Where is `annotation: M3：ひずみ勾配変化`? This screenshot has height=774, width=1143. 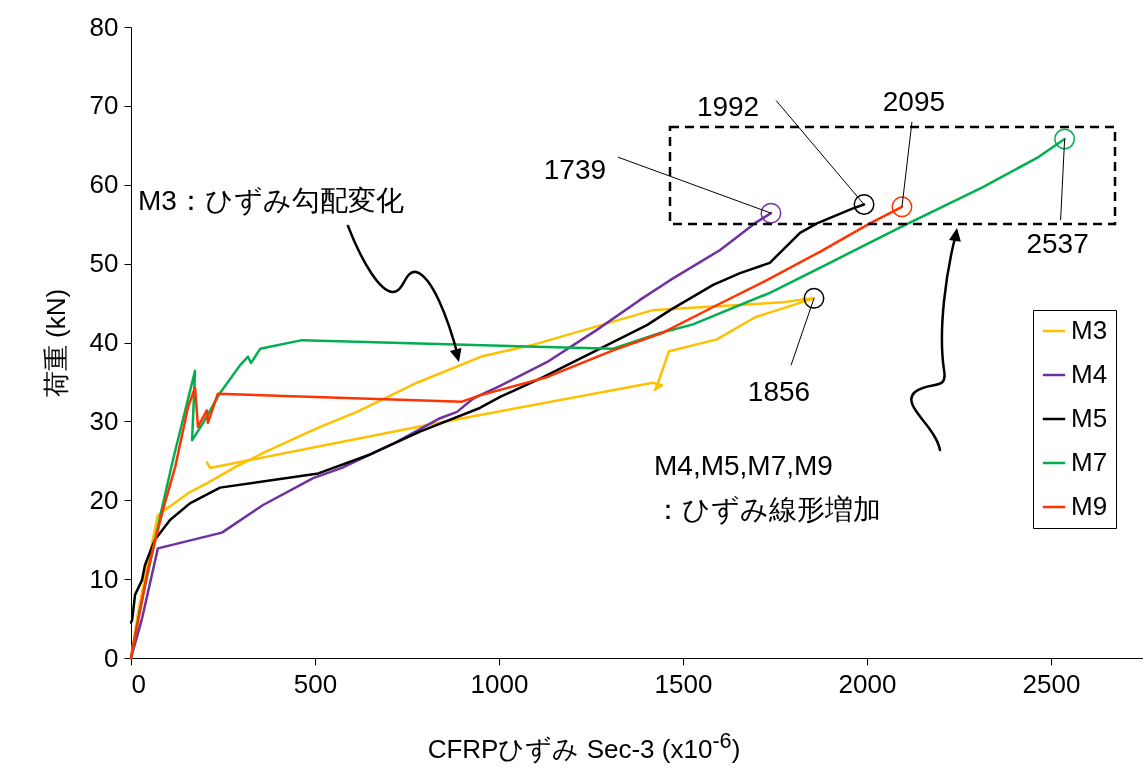 annotation: M3：ひずみ勾配変化 is located at coordinates (271, 200).